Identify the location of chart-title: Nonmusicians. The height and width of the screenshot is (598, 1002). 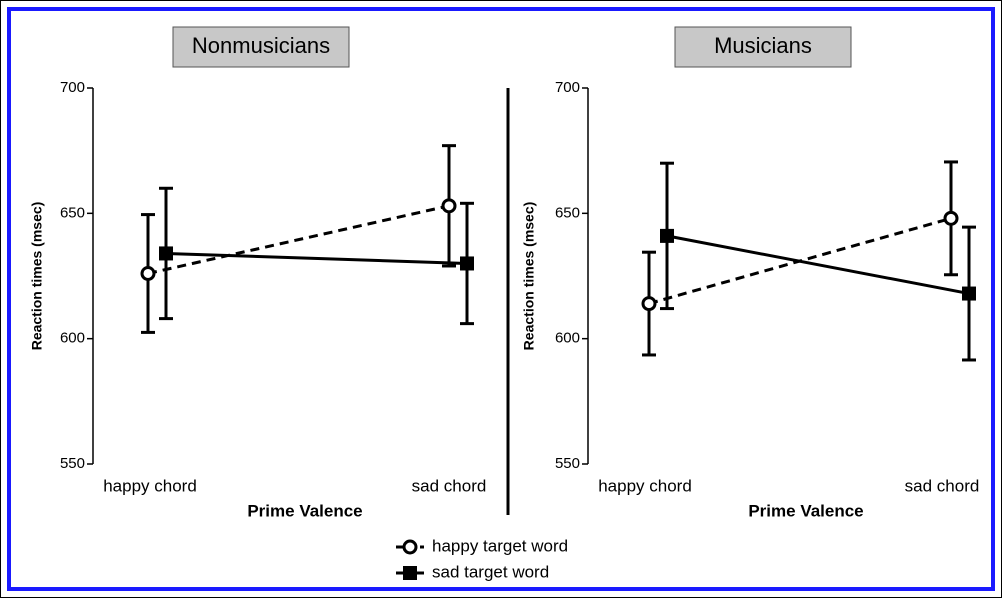
(261, 45).